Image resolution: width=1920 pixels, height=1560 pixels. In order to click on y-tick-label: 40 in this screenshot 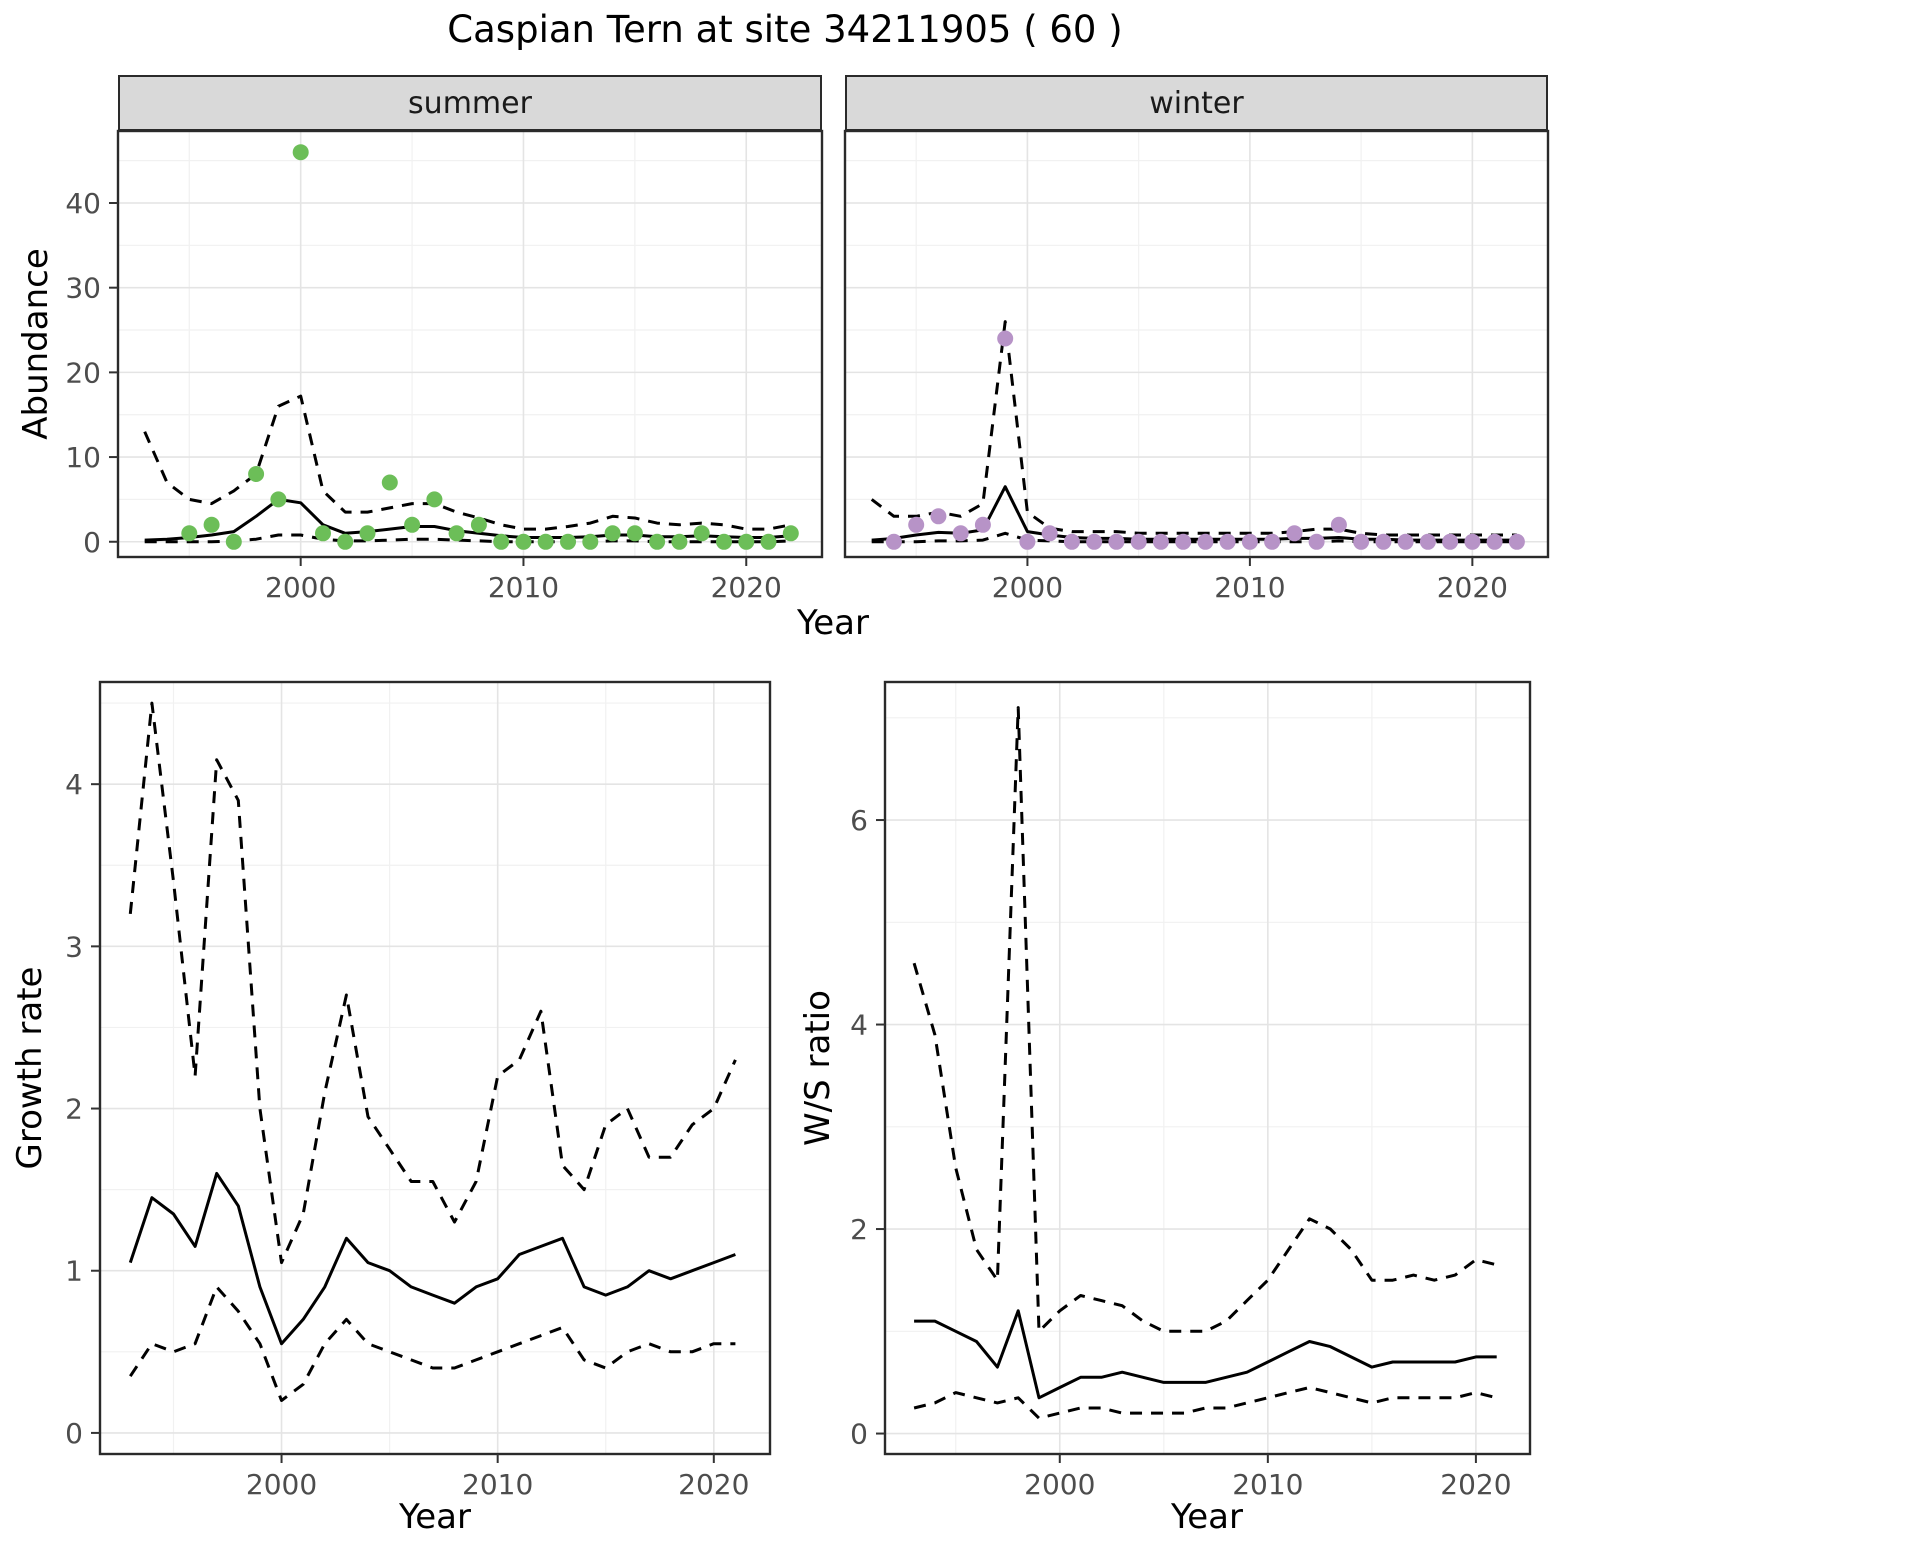, I will do `click(83, 203)`.